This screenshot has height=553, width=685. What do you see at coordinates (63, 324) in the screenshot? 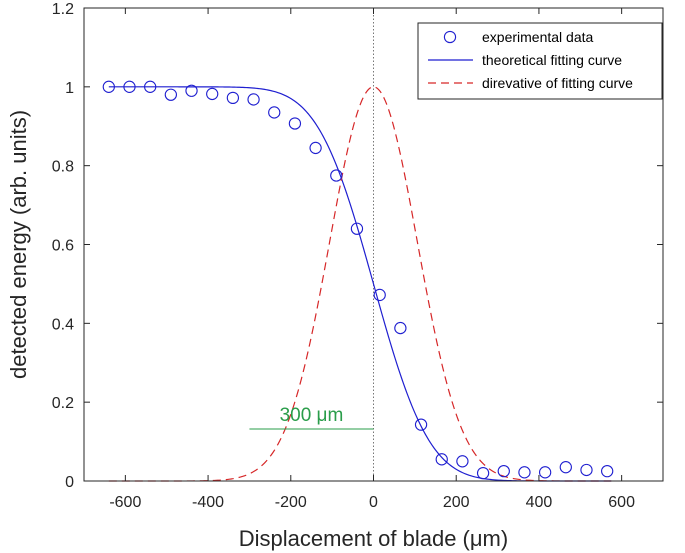
I see `y-tick-label: 0.4` at bounding box center [63, 324].